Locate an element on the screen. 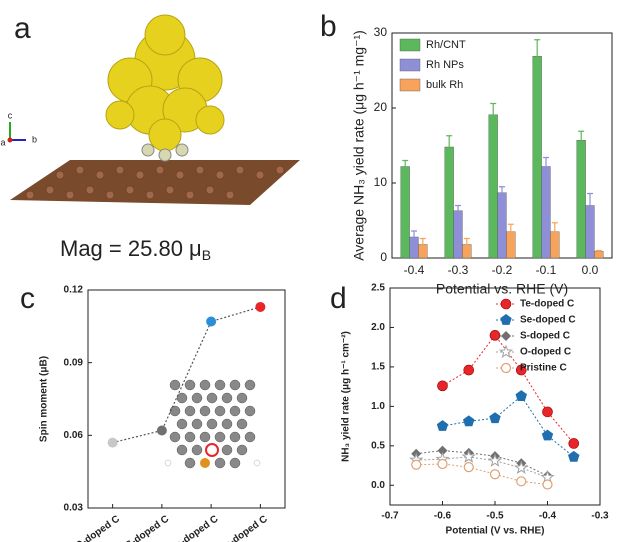 This screenshot has width=624, height=542. x-tick-label: -0.2 is located at coordinates (502, 270).